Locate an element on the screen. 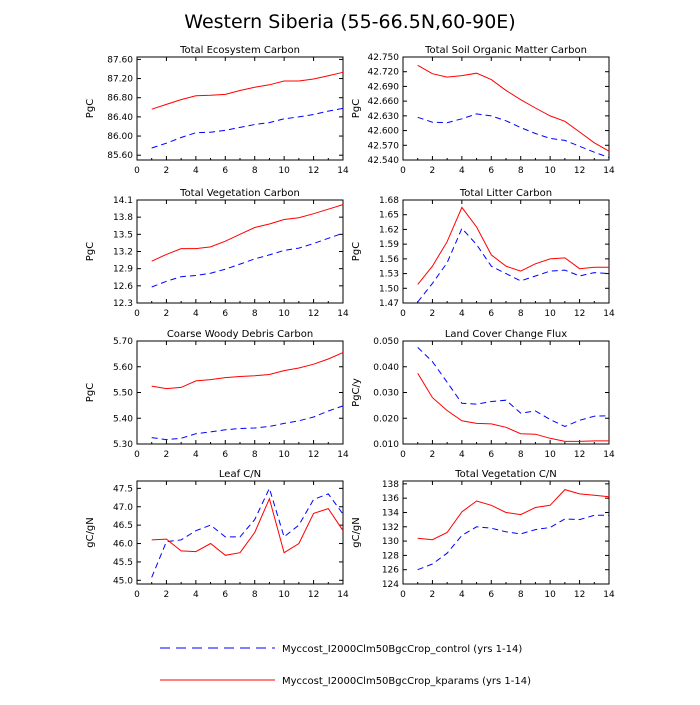  y-tick-label: 42.720 is located at coordinates (384, 73).